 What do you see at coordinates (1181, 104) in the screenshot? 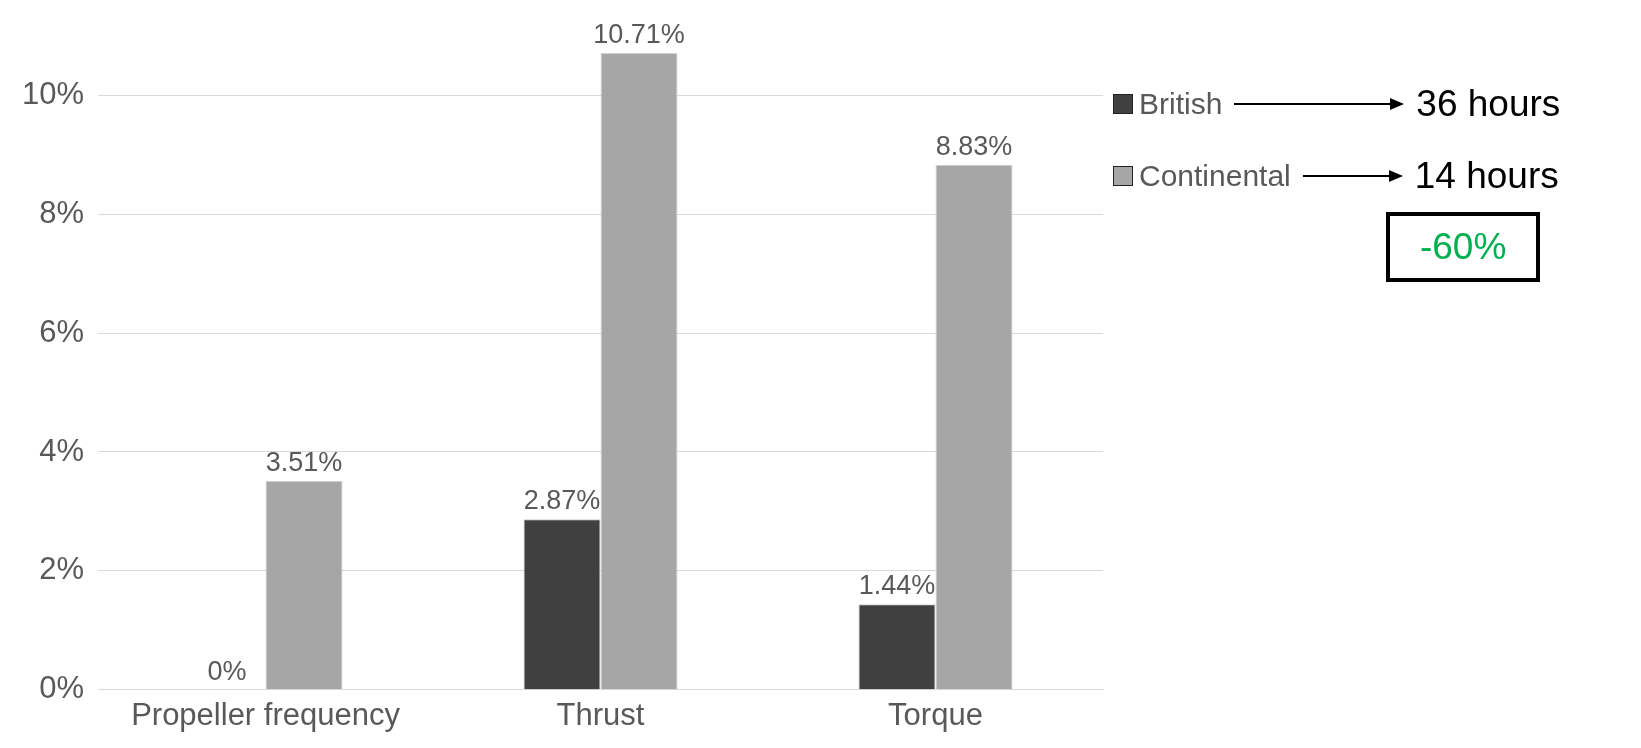
I see `legend-label: British` at bounding box center [1181, 104].